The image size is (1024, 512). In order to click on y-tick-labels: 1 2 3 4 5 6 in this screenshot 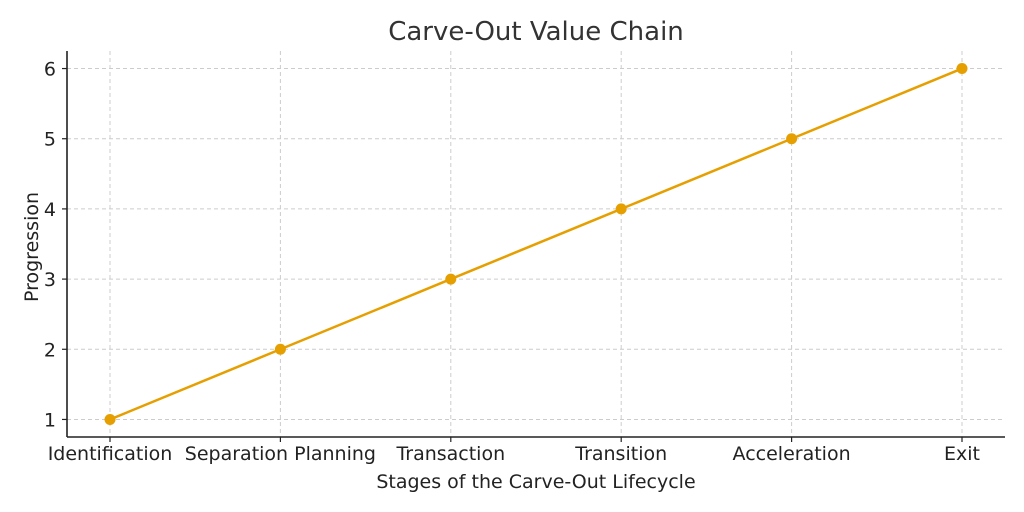, I will do `click(55, 245)`.